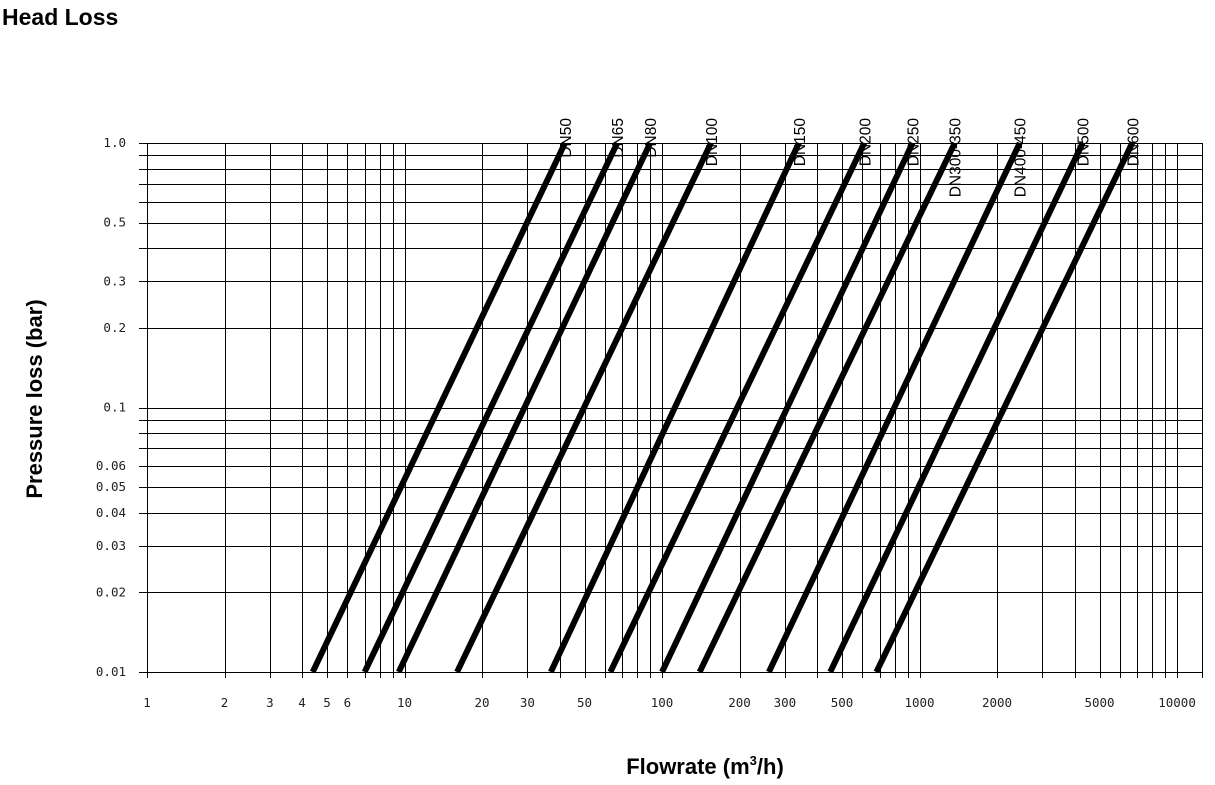  Describe the element at coordinates (956, 158) in the screenshot. I see `series-label: DN300-350` at that location.